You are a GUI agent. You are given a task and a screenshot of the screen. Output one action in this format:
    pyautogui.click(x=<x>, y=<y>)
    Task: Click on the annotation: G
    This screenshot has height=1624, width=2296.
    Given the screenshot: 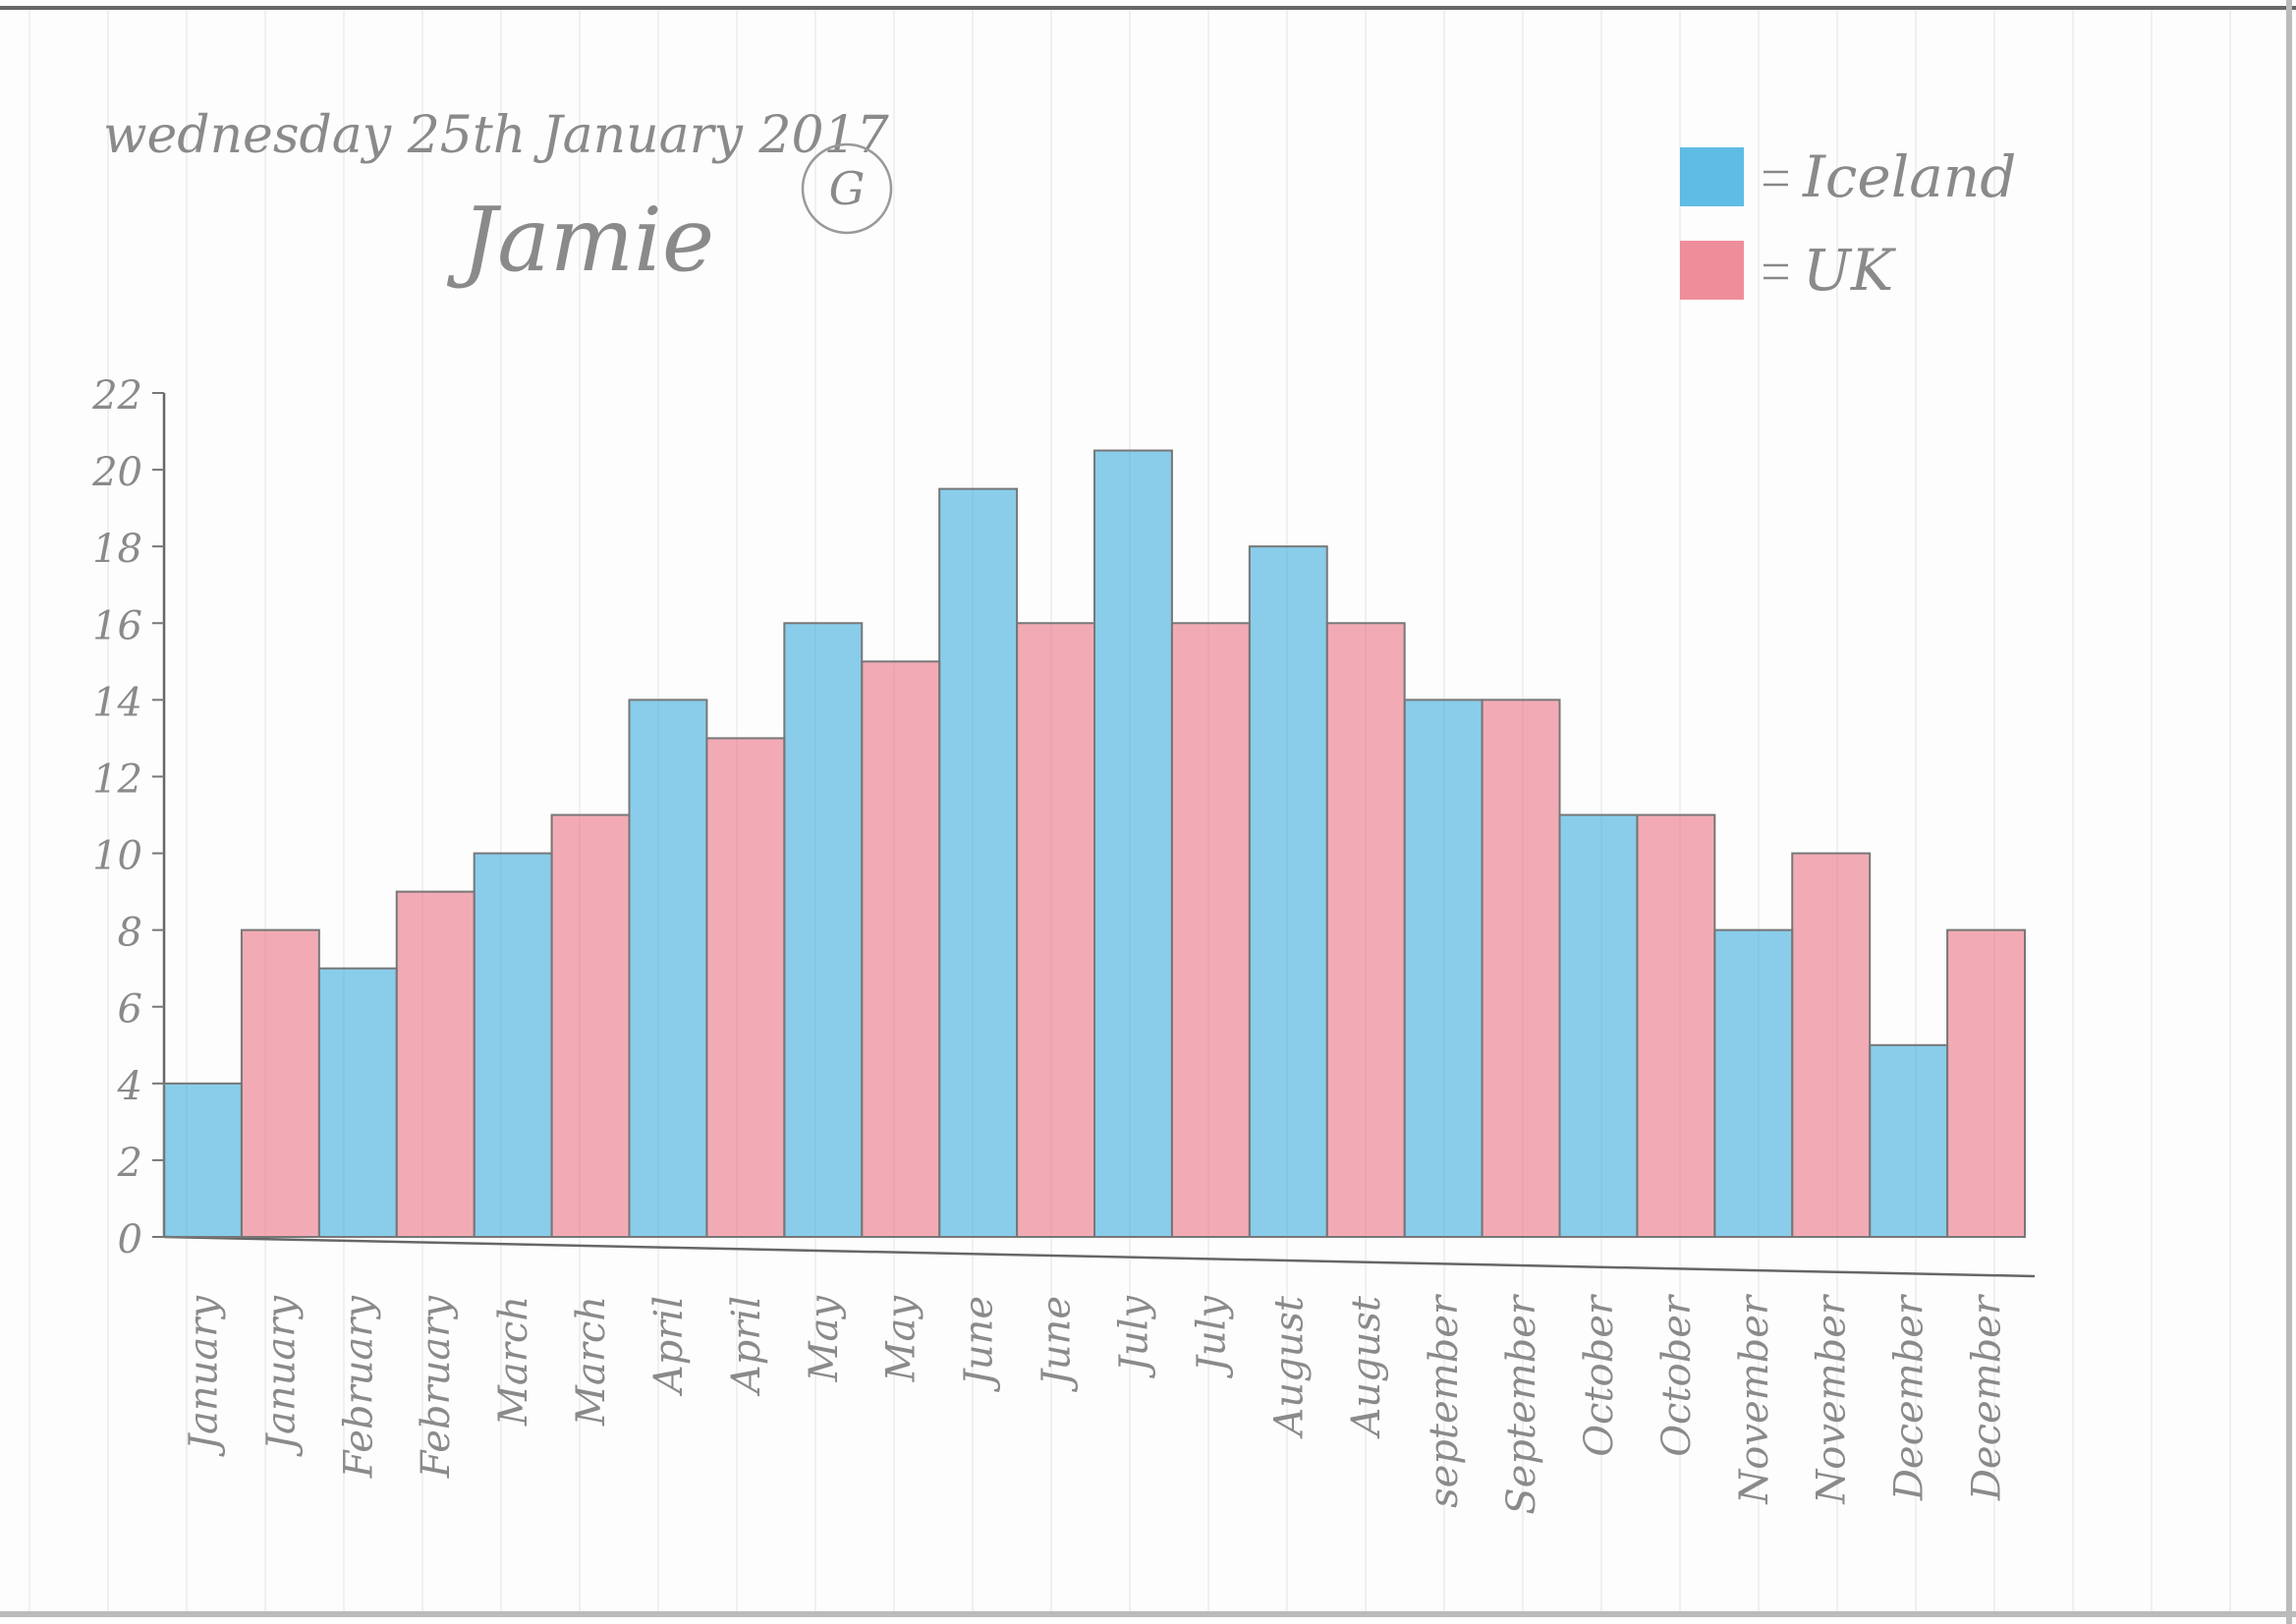 What is the action you would take?
    pyautogui.click(x=847, y=188)
    